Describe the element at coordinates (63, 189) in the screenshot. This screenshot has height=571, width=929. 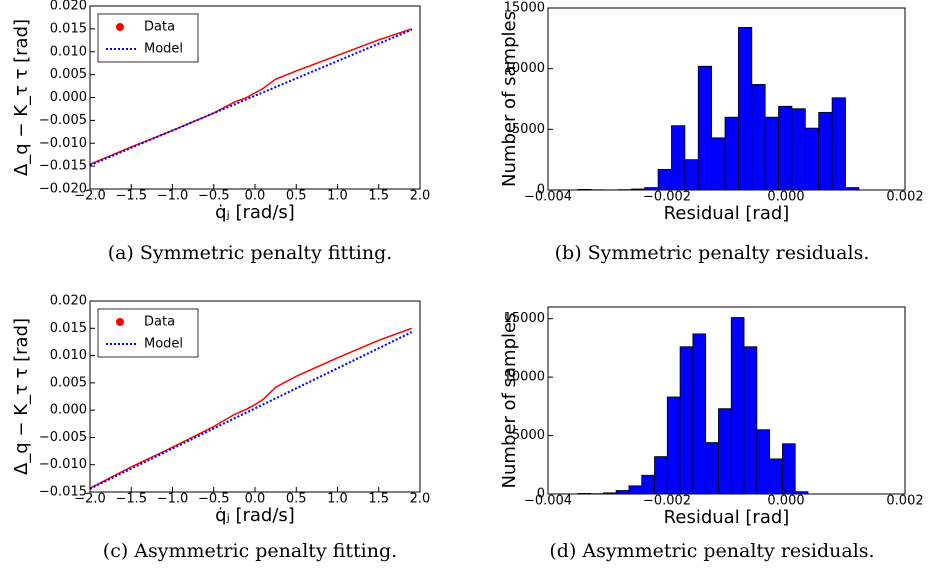
I see `y-tick-label: −0.020` at that location.